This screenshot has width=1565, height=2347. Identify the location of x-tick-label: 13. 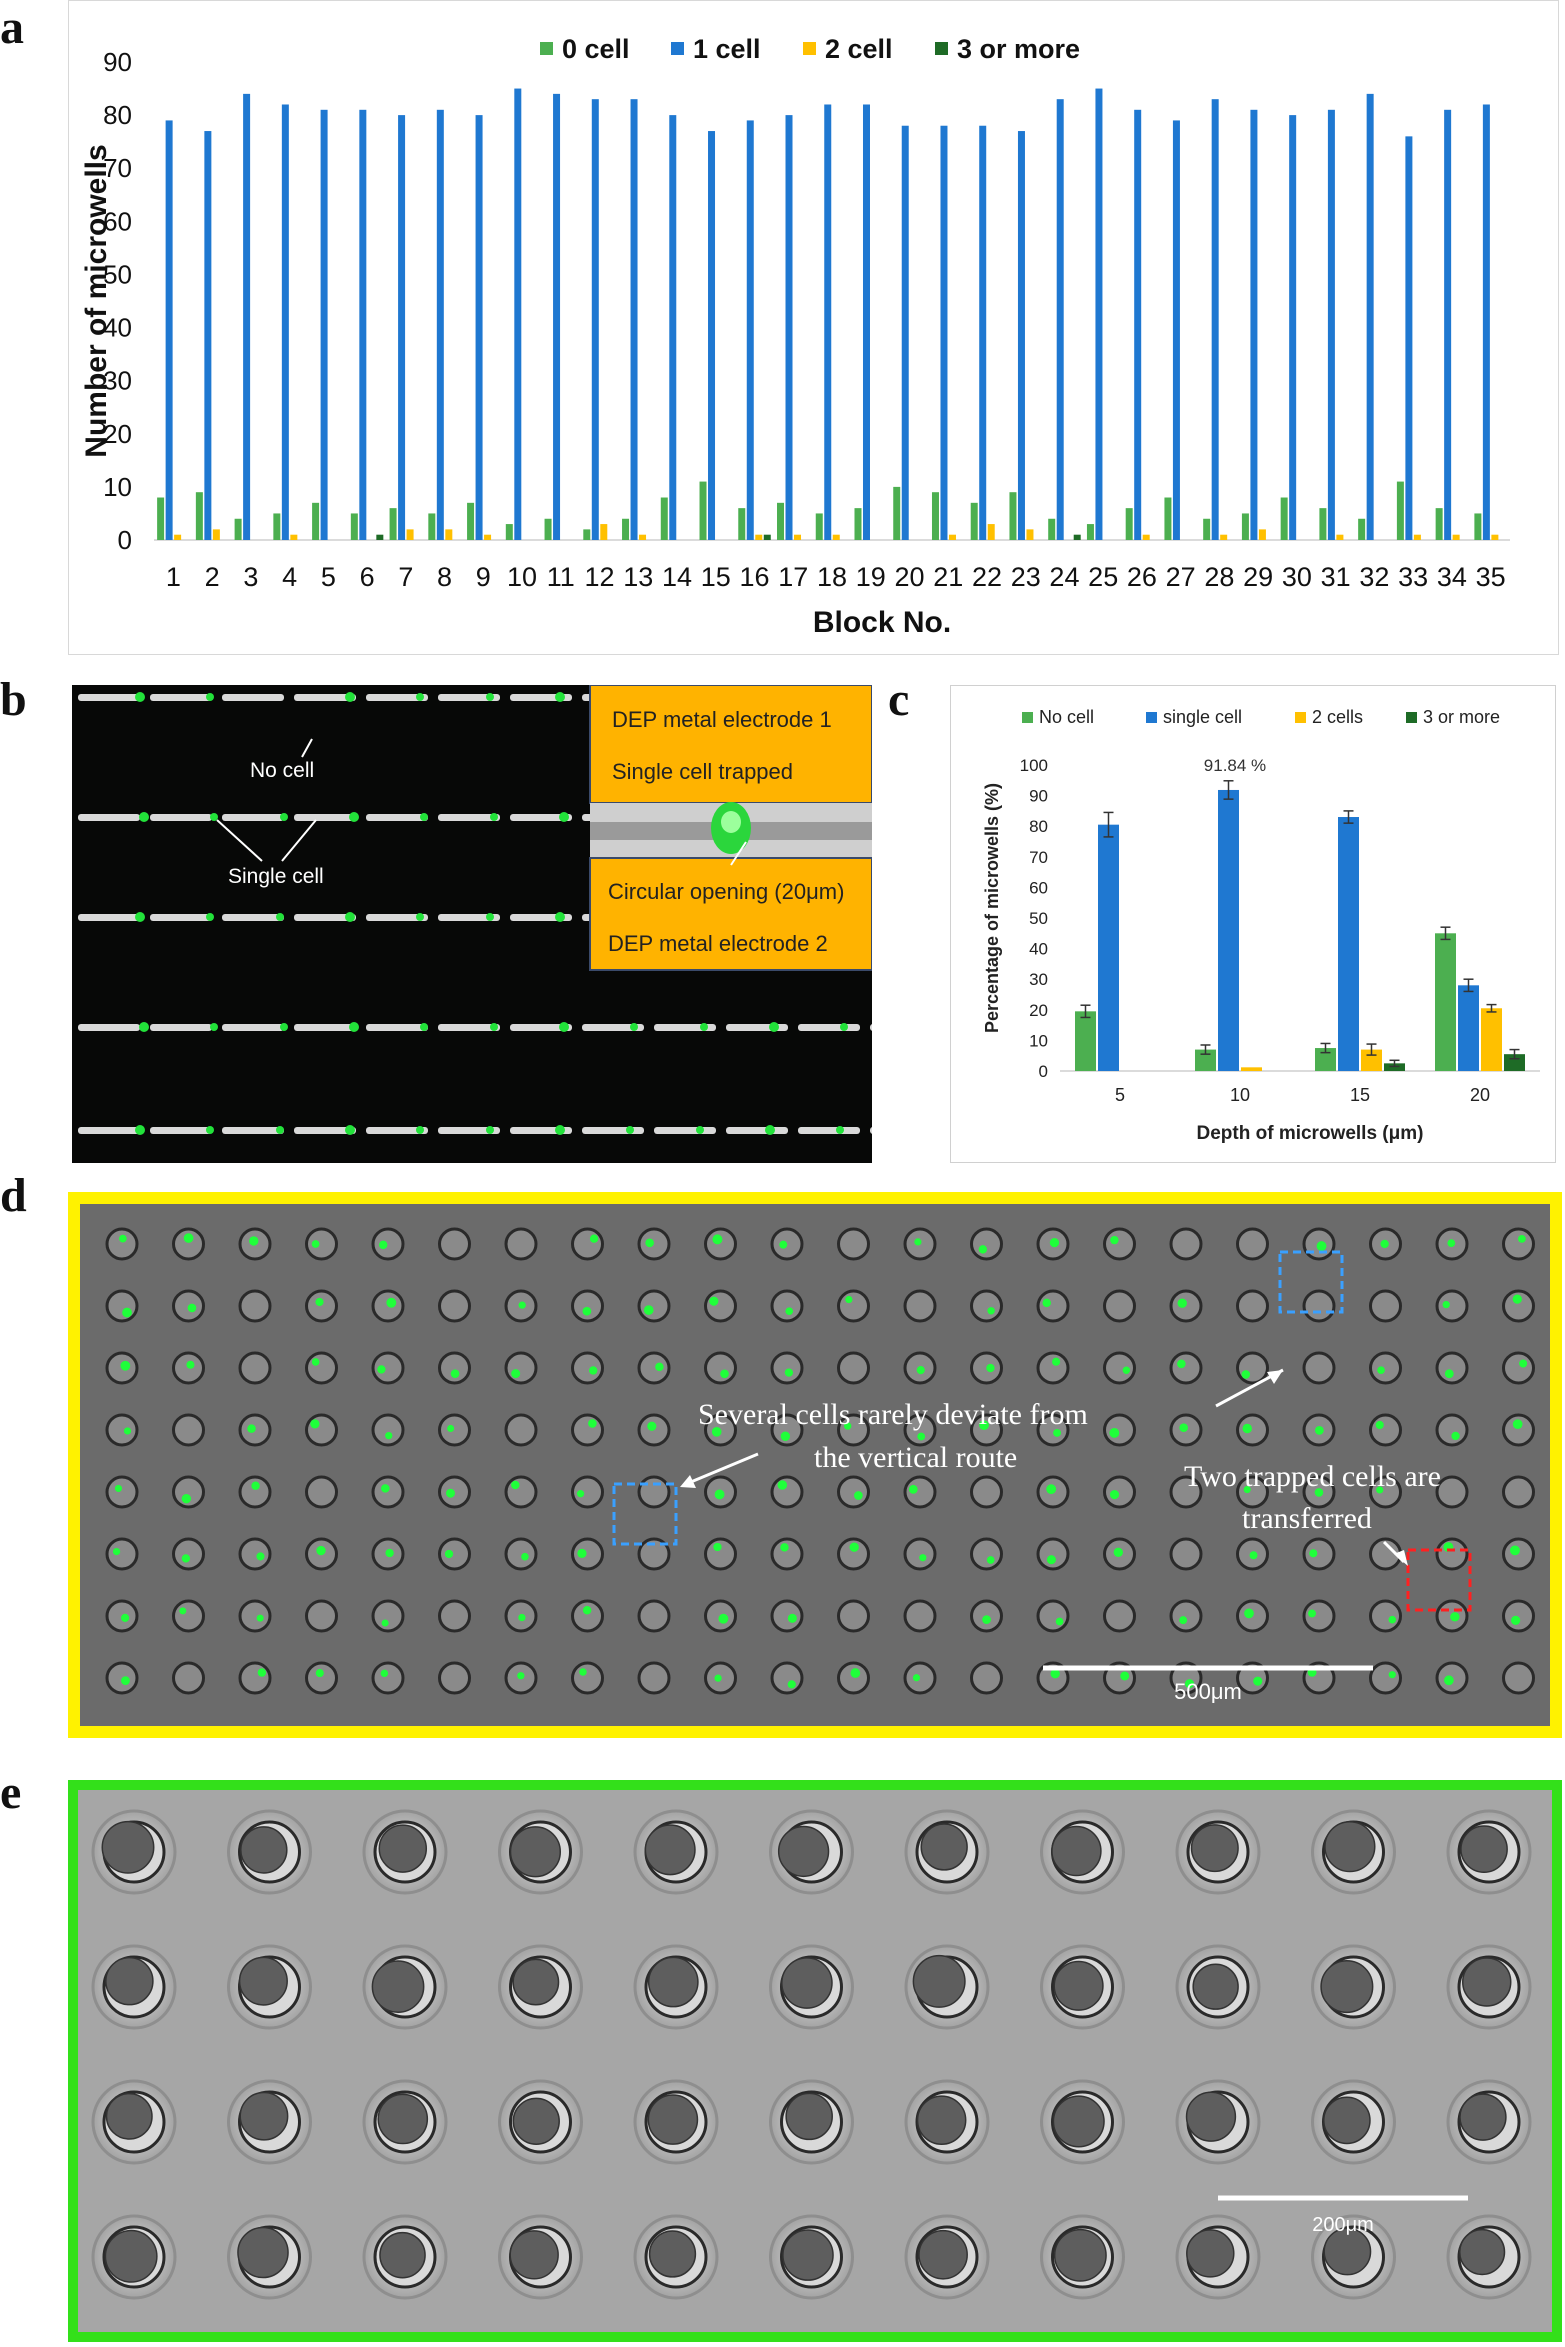
(638, 577).